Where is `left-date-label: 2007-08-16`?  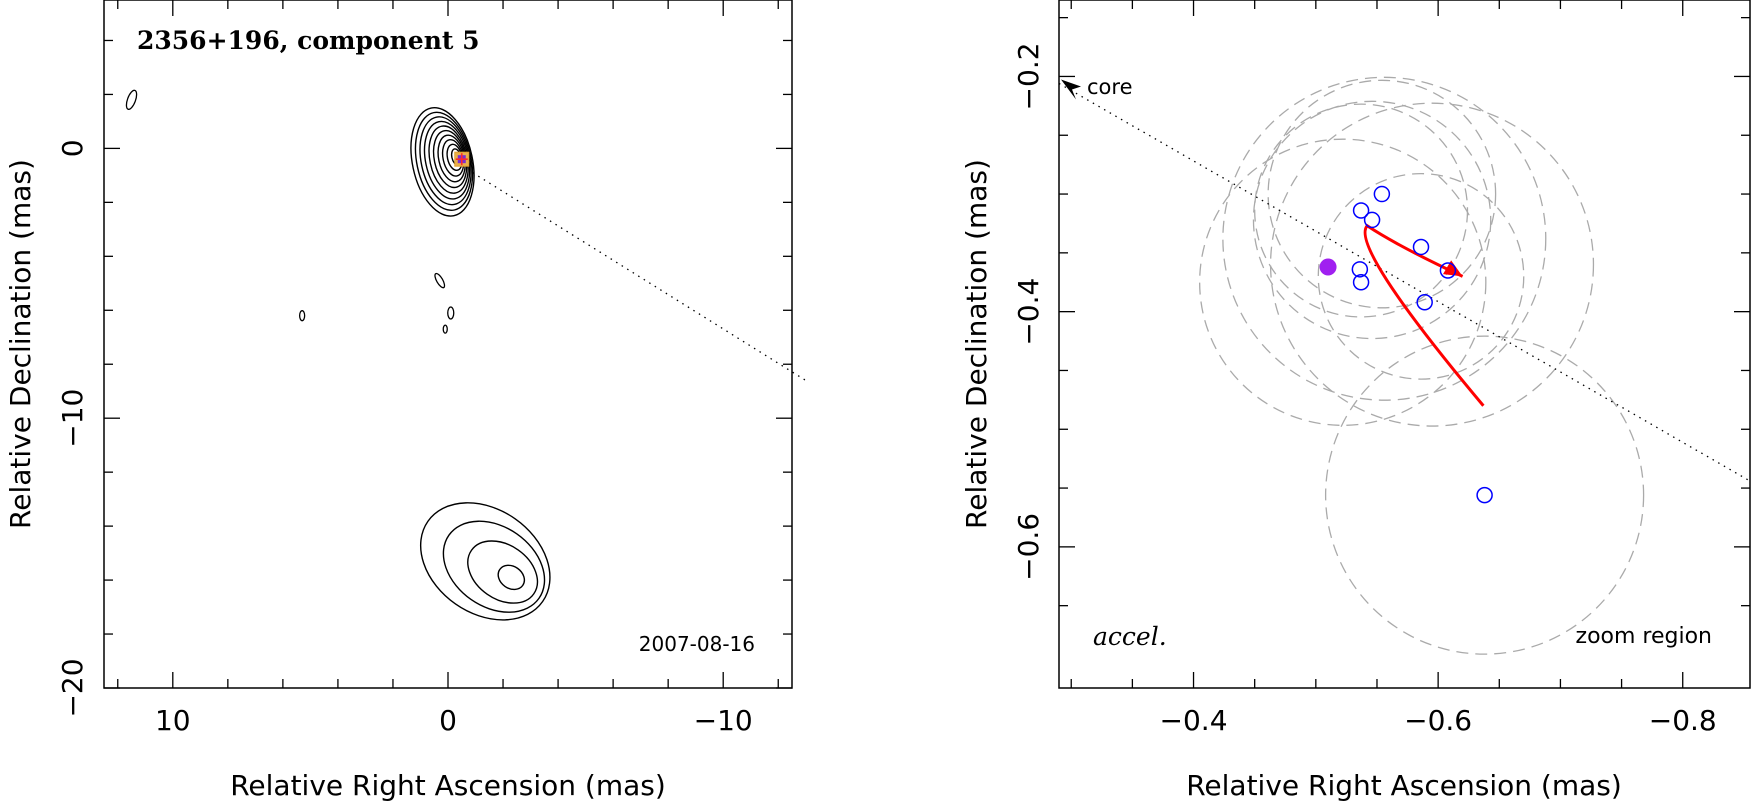 left-date-label: 2007-08-16 is located at coordinates (697, 644).